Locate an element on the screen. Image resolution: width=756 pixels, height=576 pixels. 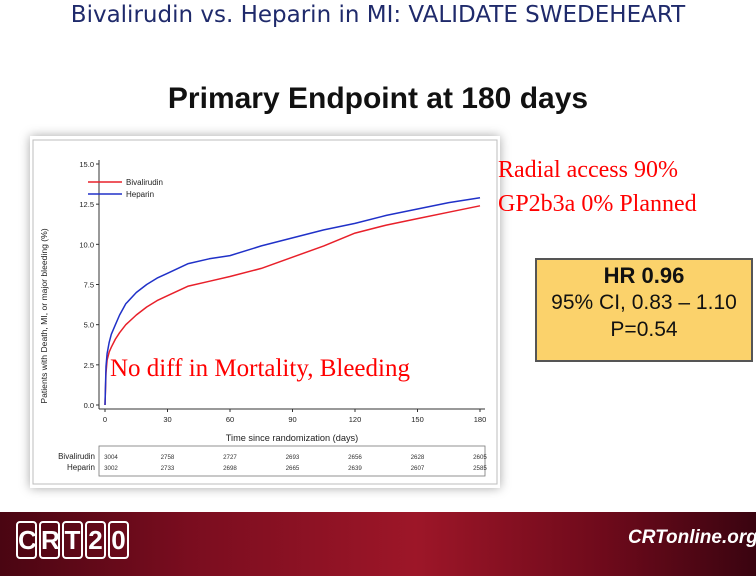
at-risk-value: 2639 is located at coordinates (355, 468).